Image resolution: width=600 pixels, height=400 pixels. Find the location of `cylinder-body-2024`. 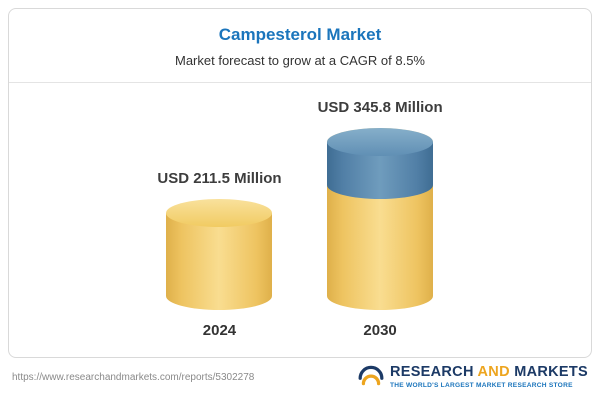

cylinder-body-2024 is located at coordinates (219, 261).